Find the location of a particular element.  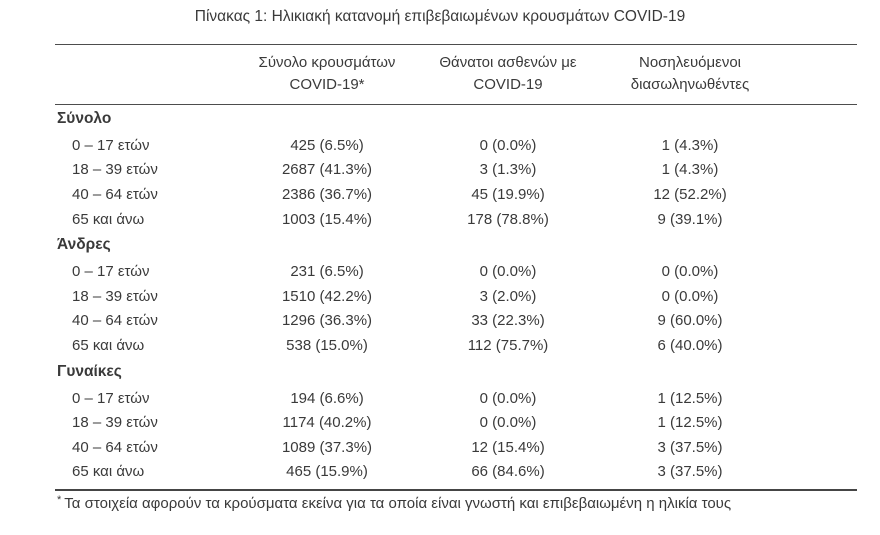

cases-cell: 1089 (37.3%) is located at coordinates (327, 447).